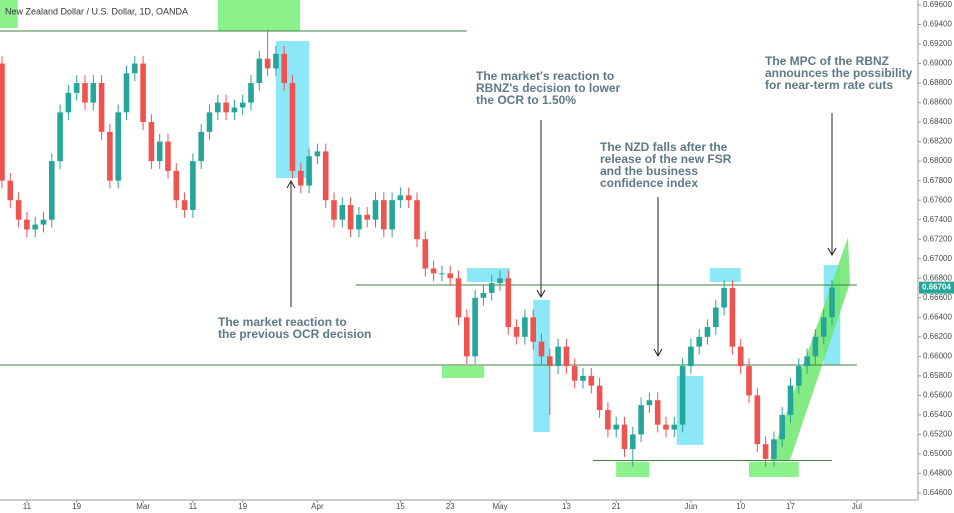 The image size is (954, 513). I want to click on y-tick-label: 0.67800, so click(937, 180).